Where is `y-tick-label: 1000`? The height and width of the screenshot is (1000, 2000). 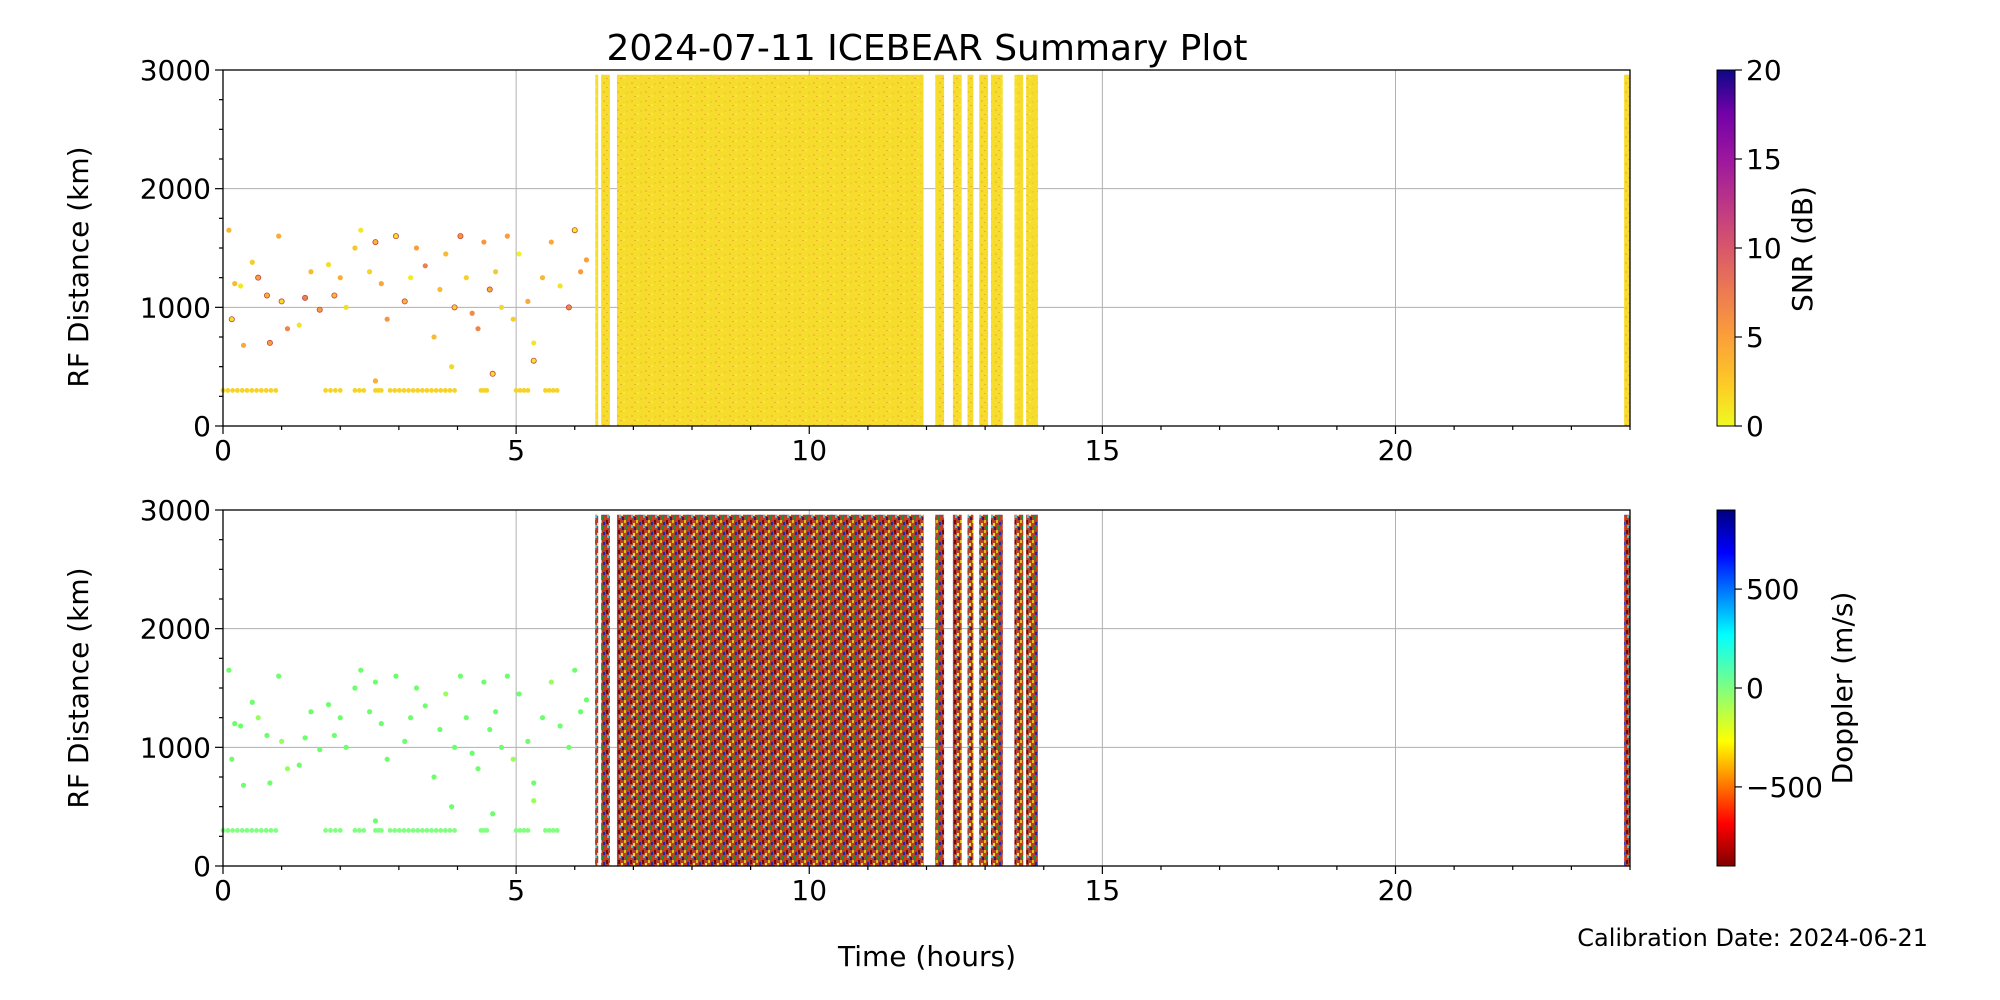 y-tick-label: 1000 is located at coordinates (175, 747).